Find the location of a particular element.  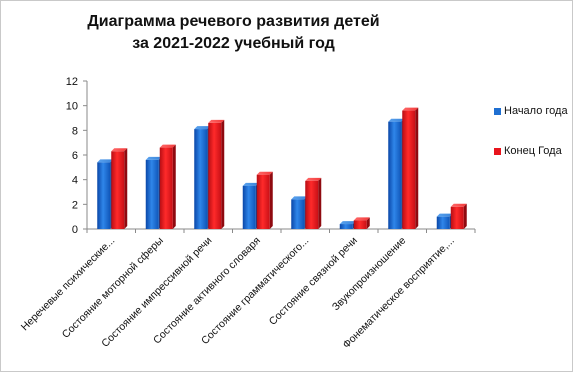

y-tick-label: 12 is located at coordinates (72, 82).